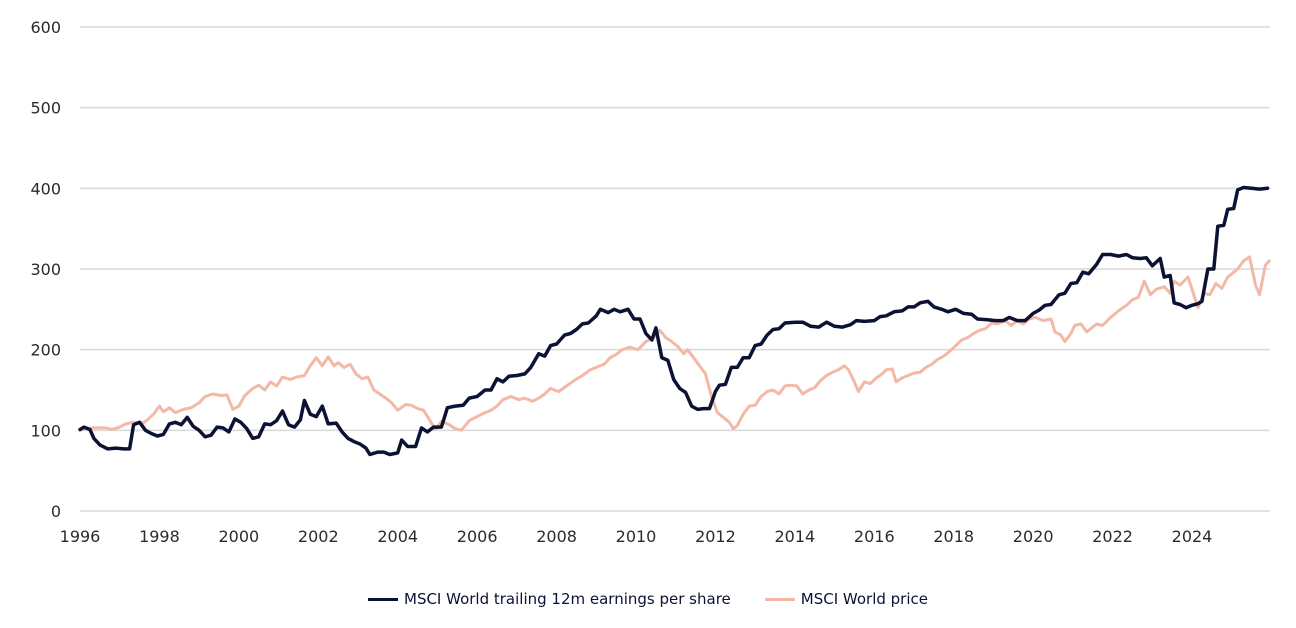 Image resolution: width=1296 pixels, height=628 pixels. What do you see at coordinates (159, 536) in the screenshot?
I see `x-tick-label: 1998` at bounding box center [159, 536].